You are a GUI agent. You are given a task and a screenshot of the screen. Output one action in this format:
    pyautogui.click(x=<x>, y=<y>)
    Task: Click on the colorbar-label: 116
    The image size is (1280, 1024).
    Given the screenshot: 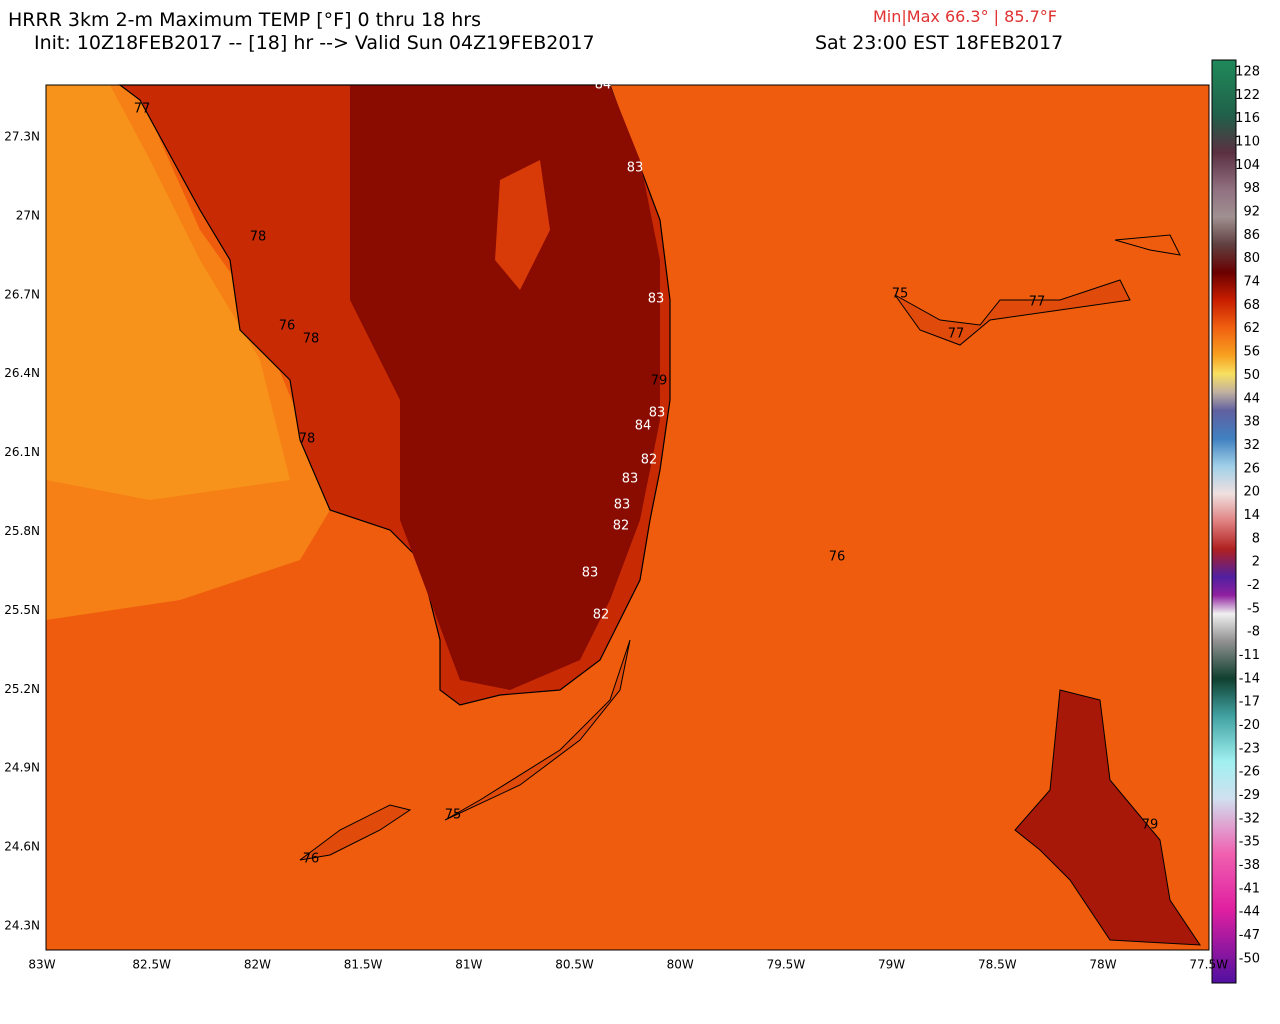 What is the action you would take?
    pyautogui.click(x=1247, y=118)
    